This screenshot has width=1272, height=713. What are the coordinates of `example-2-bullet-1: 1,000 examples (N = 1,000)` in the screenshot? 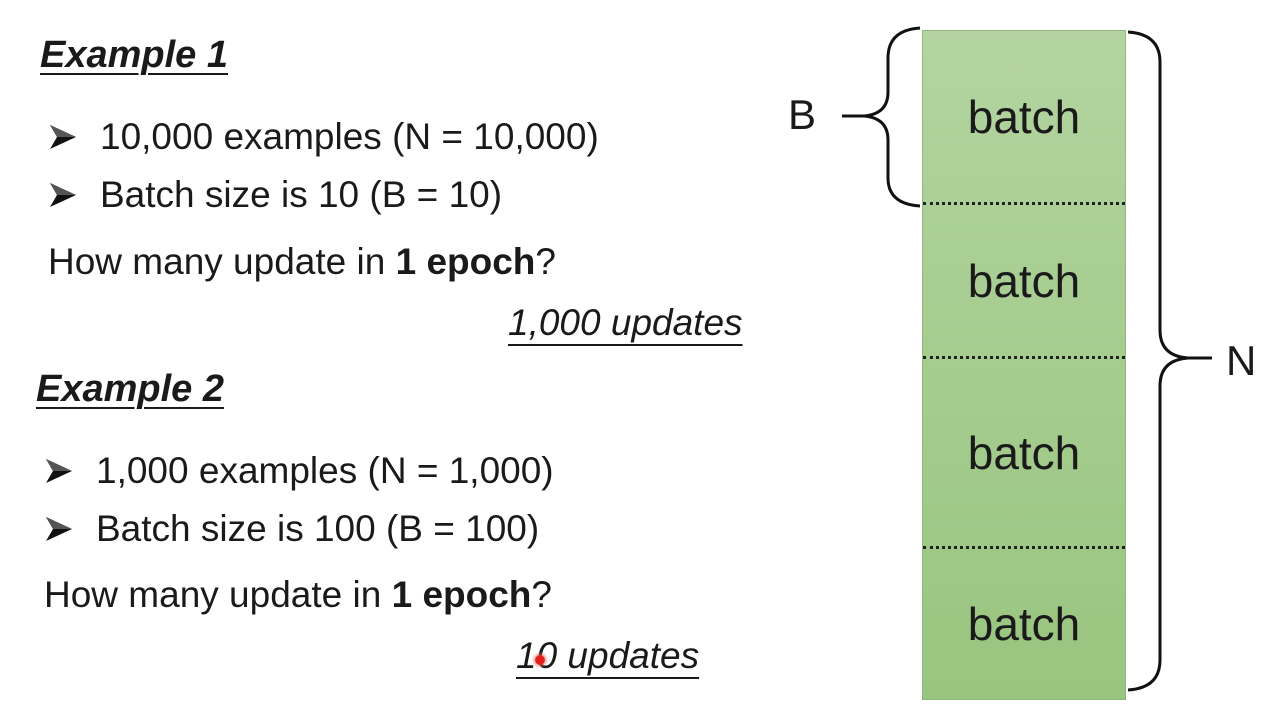 It's located at (299, 470).